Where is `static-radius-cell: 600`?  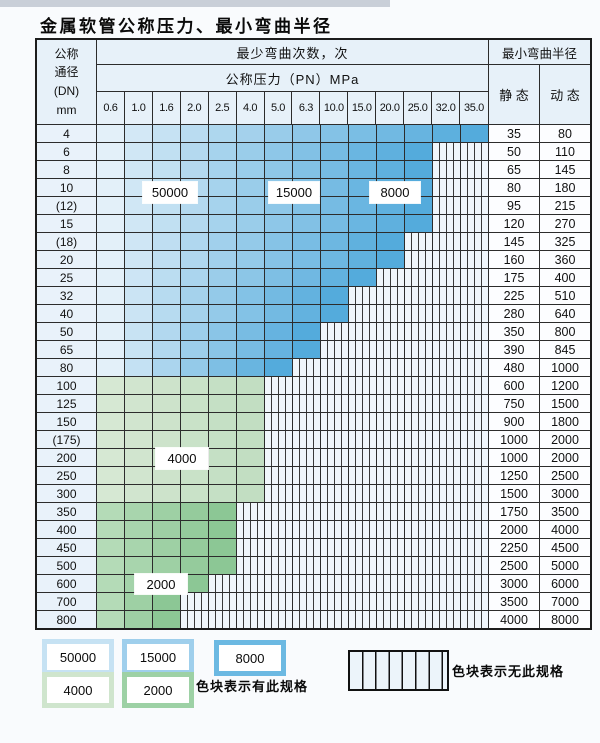
static-radius-cell: 600 is located at coordinates (514, 385).